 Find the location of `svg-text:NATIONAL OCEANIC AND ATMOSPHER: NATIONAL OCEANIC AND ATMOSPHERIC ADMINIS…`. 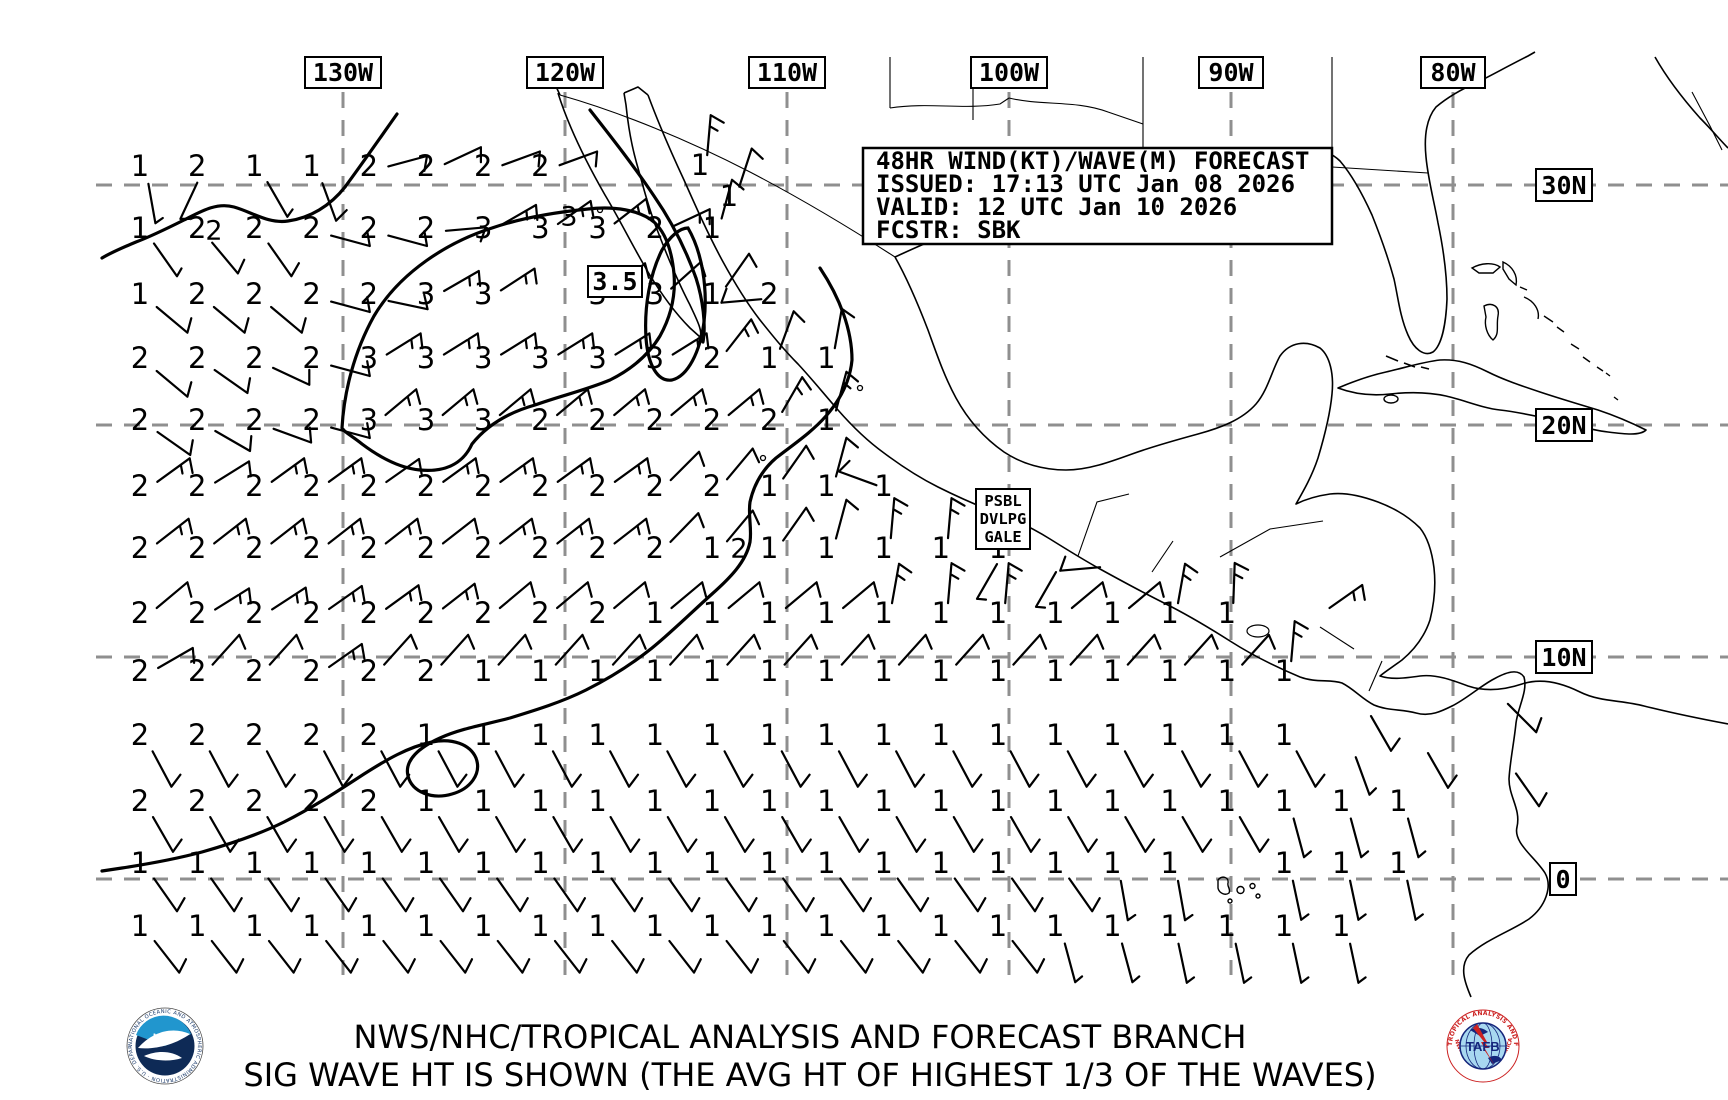

svg-text:NATIONAL OCEANIC AND ATMOSPHER: NATIONAL OCEANIC AND ATMOSPHERIC ADMINIS… is located at coordinates (101, 541).